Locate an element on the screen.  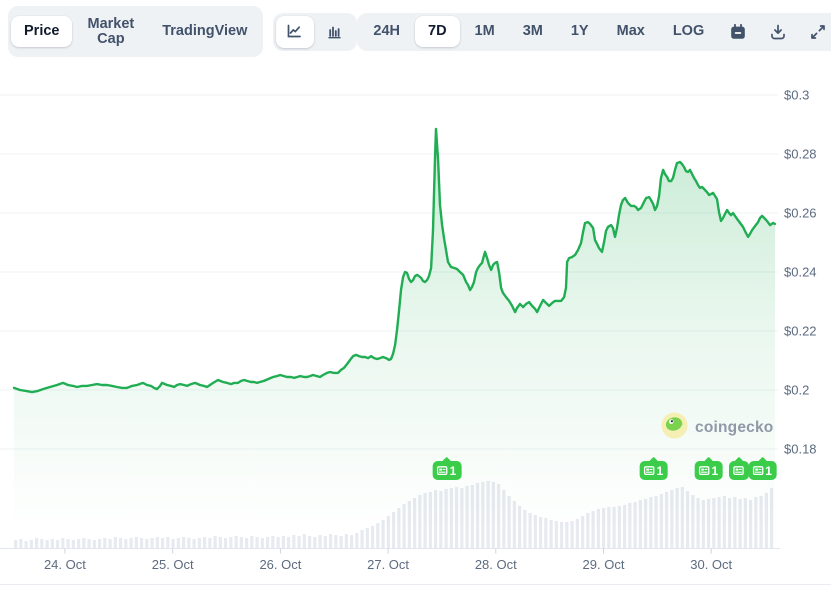
calendar-icon is located at coordinates (738, 31).